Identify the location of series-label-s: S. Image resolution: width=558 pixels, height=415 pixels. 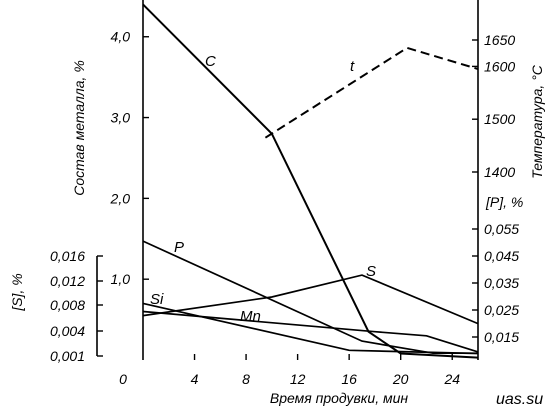
(371, 271).